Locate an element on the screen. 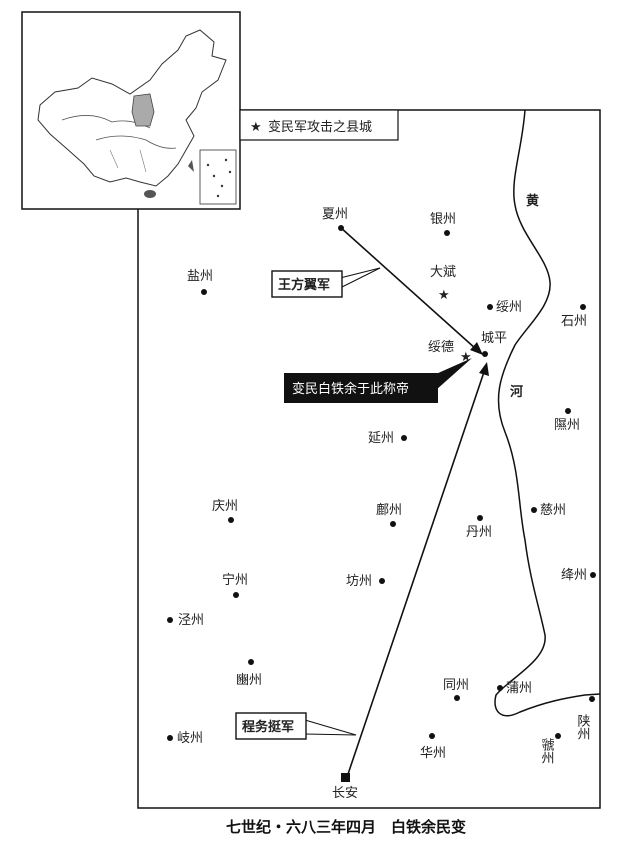 The width and height of the screenshot is (624, 859). city-label-chengping: 城平 is located at coordinates (494, 338).